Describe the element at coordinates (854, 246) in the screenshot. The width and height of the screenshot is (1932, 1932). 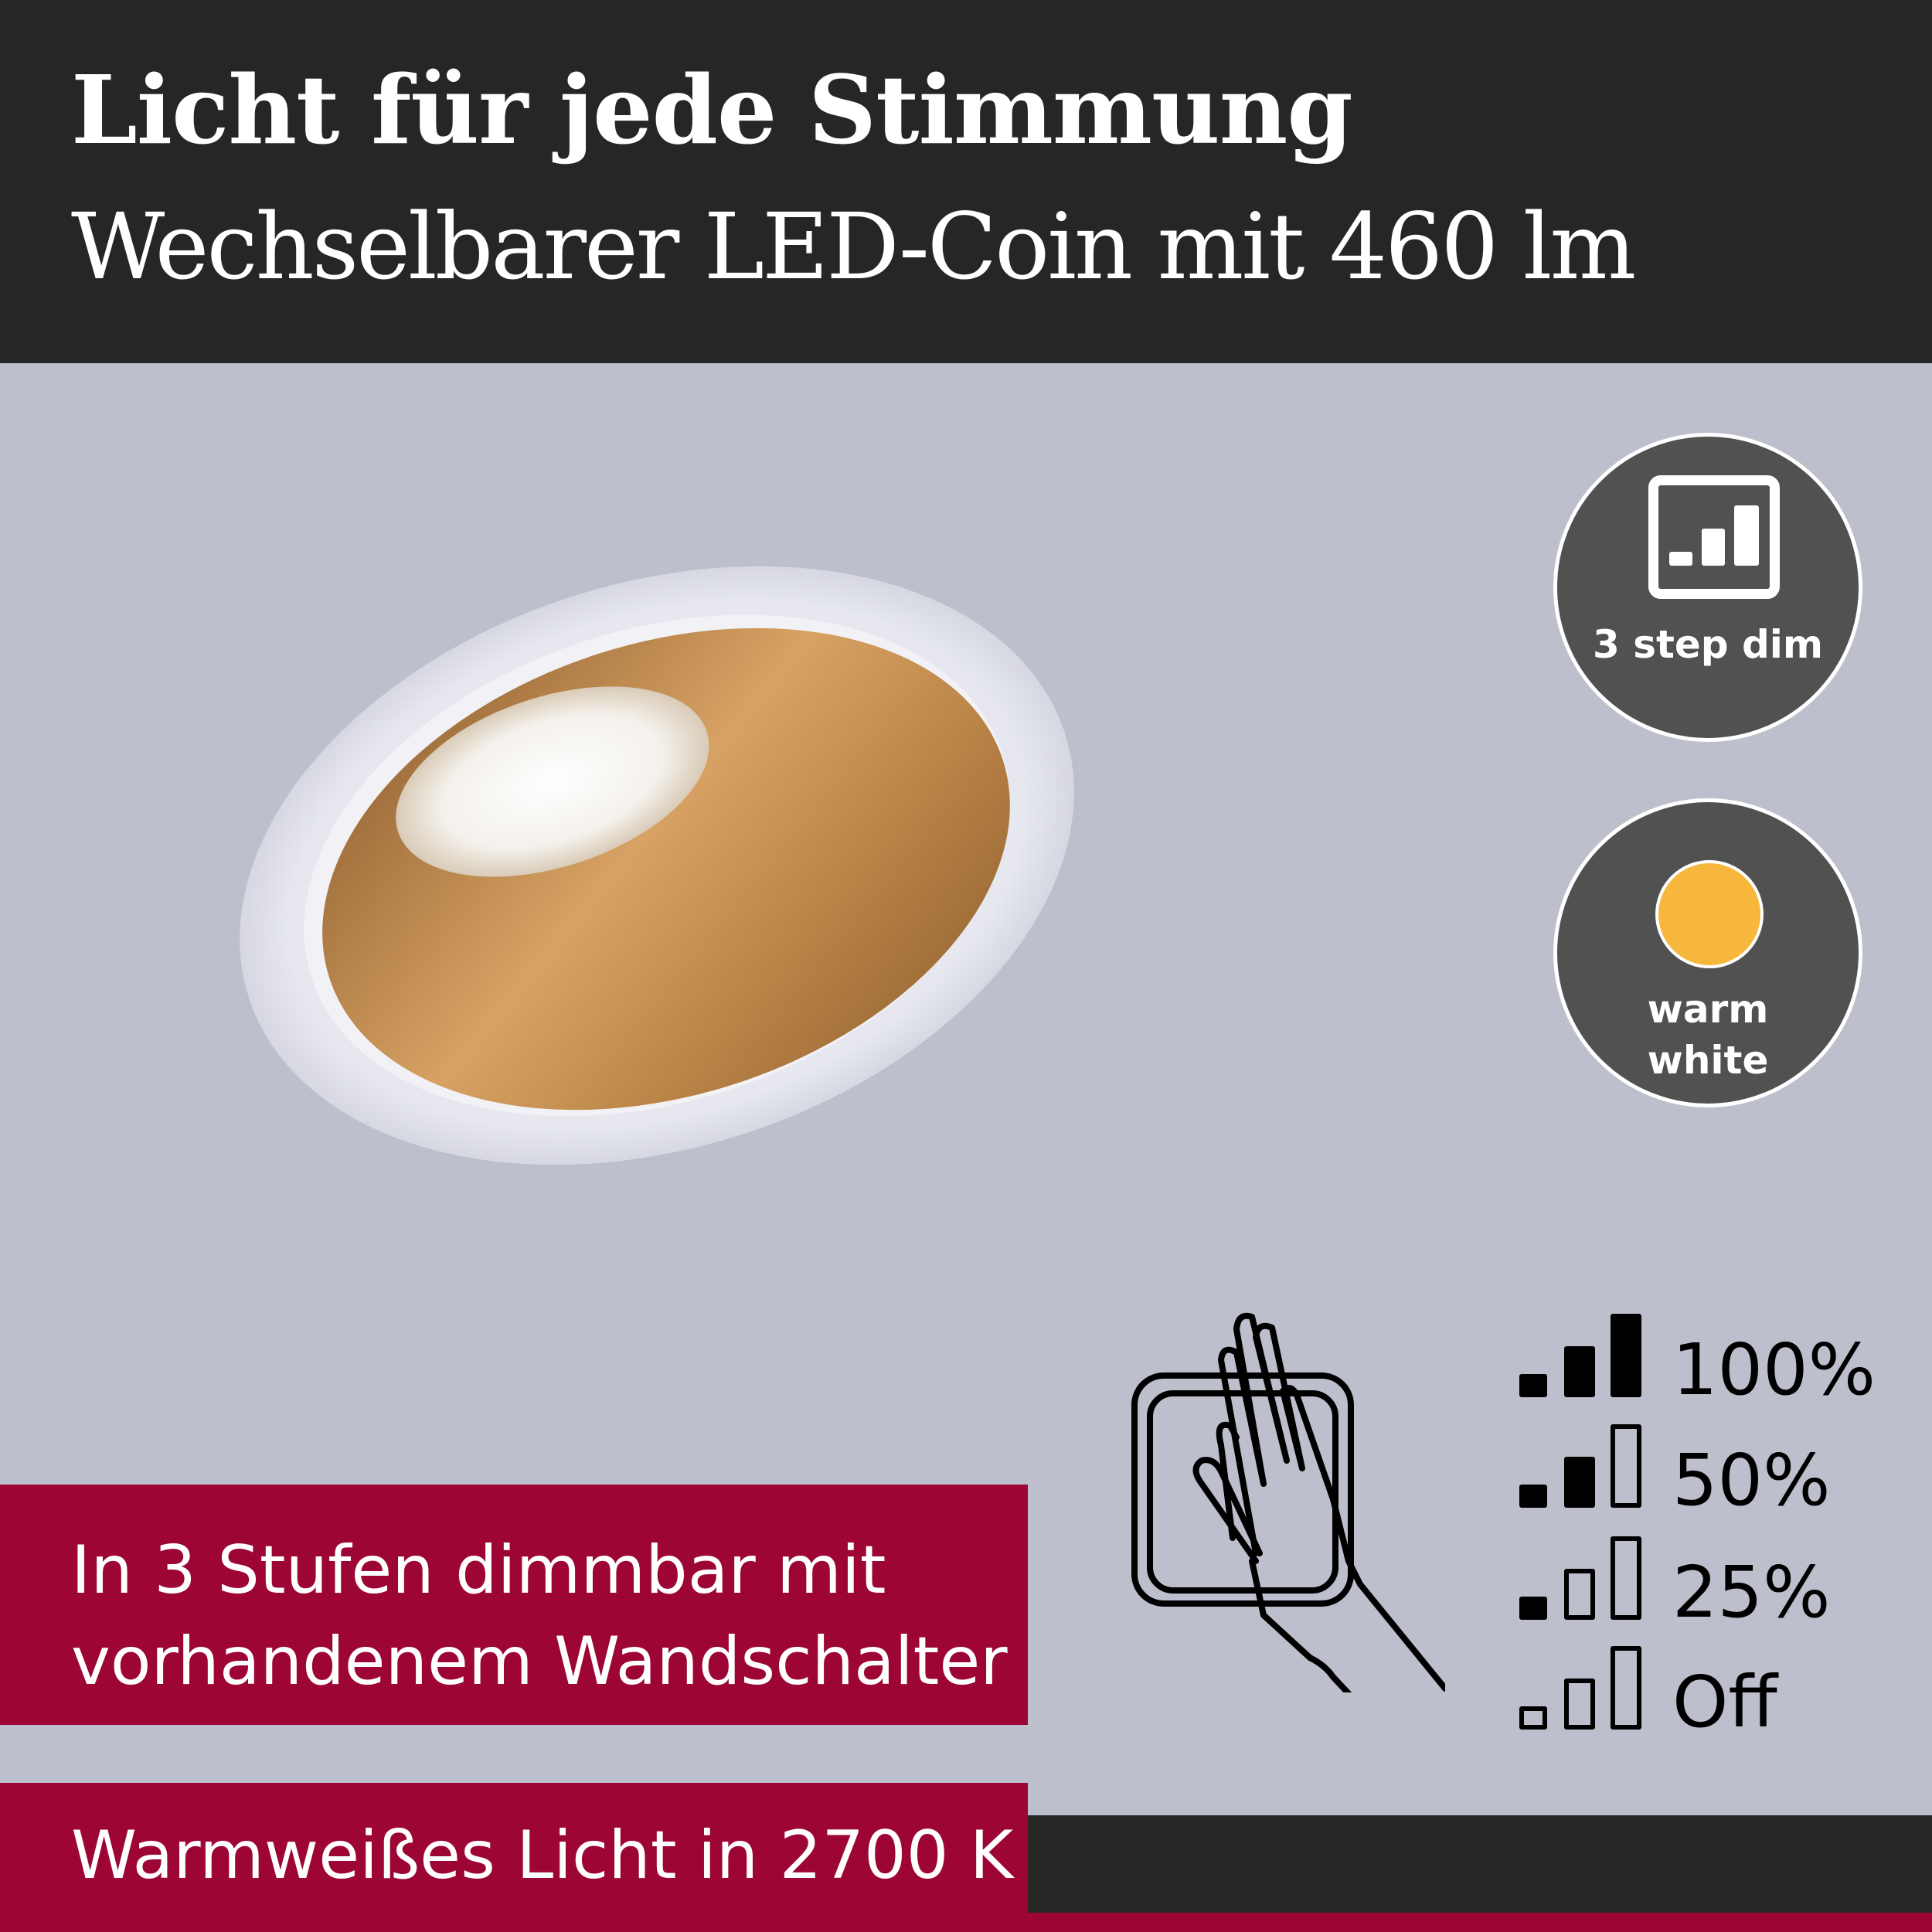
I see `page-subtitle: Wechselbarer LED-Coin mit 460 lm` at that location.